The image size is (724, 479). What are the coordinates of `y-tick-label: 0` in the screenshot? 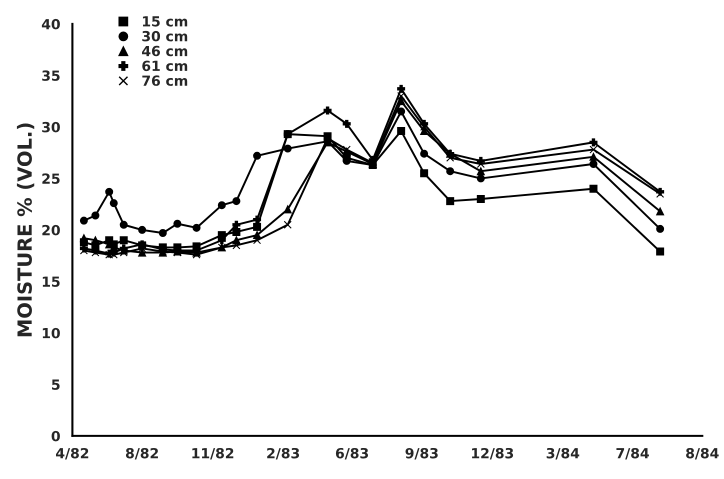 It's located at (56, 436).